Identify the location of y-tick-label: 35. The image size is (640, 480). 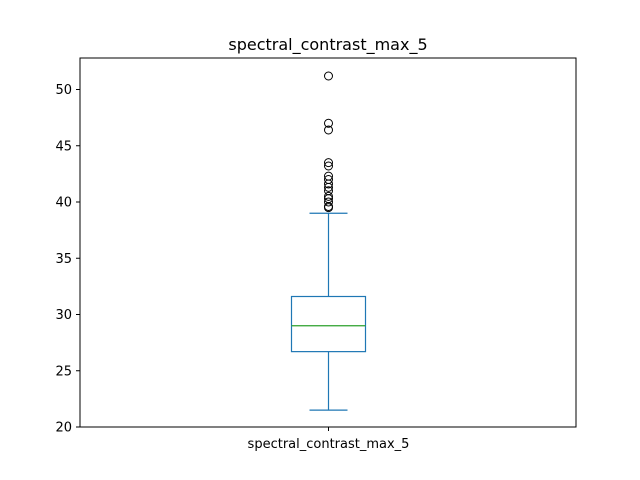
(63, 259).